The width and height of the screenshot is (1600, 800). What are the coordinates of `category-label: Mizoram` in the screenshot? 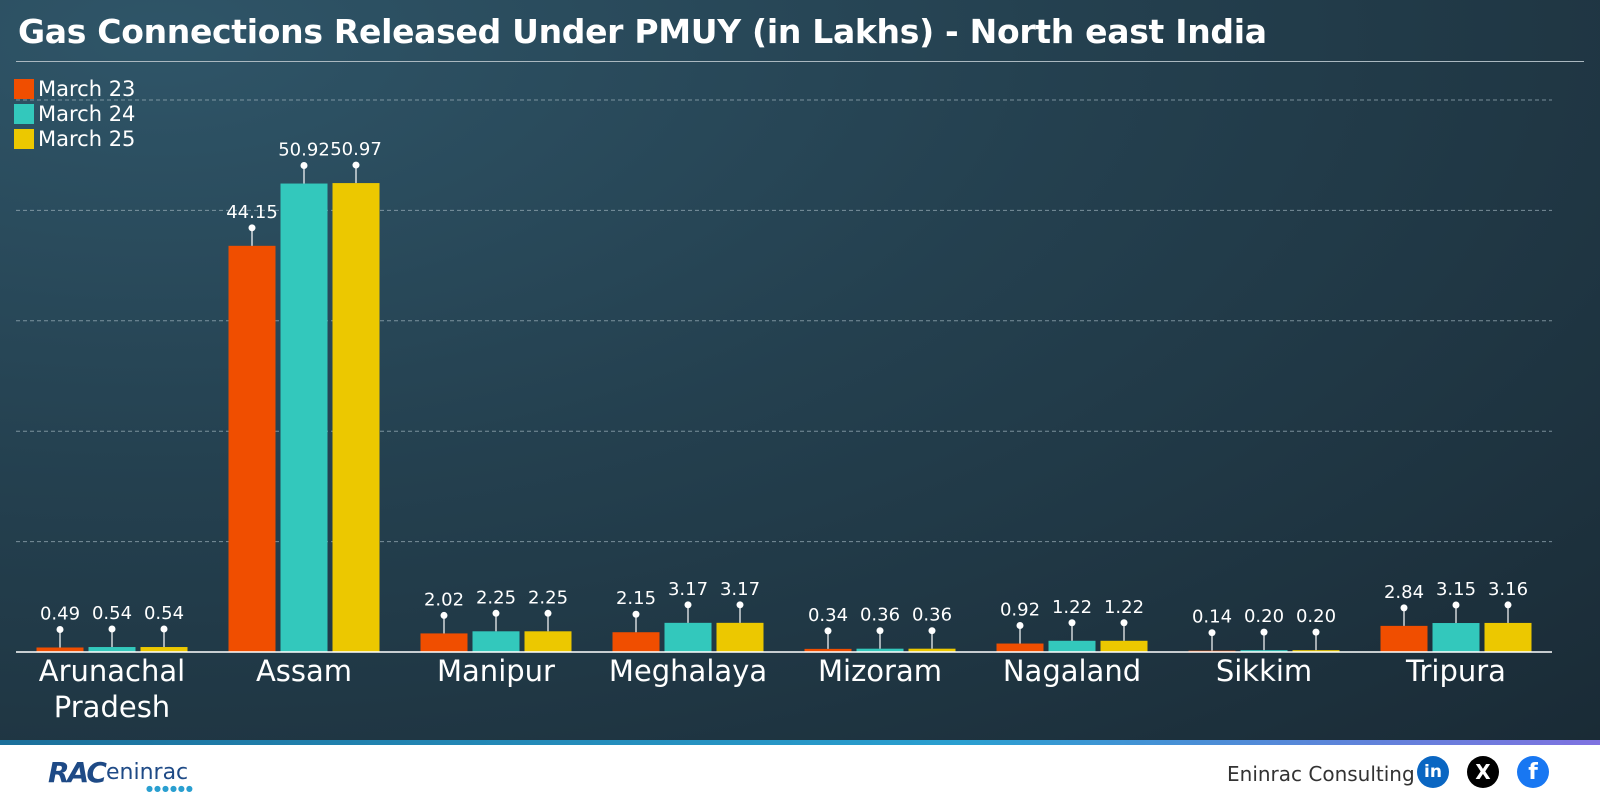 It's located at (880, 671).